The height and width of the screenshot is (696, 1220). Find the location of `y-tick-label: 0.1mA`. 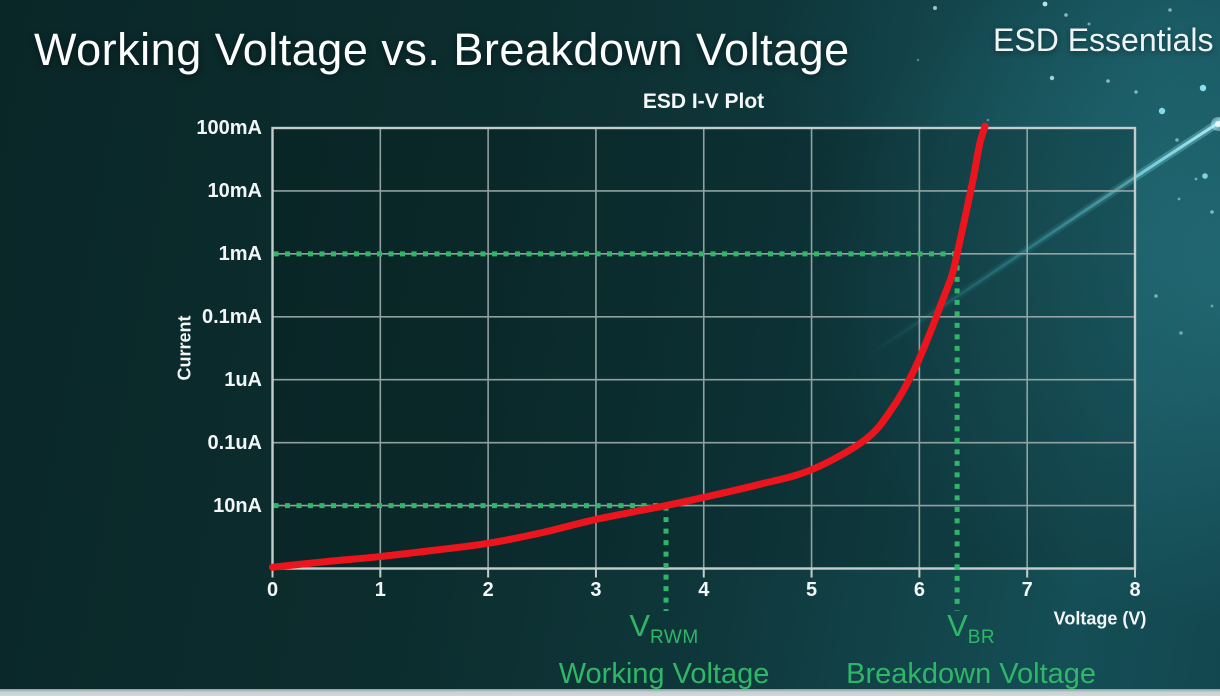

y-tick-label: 0.1mA is located at coordinates (231, 316).